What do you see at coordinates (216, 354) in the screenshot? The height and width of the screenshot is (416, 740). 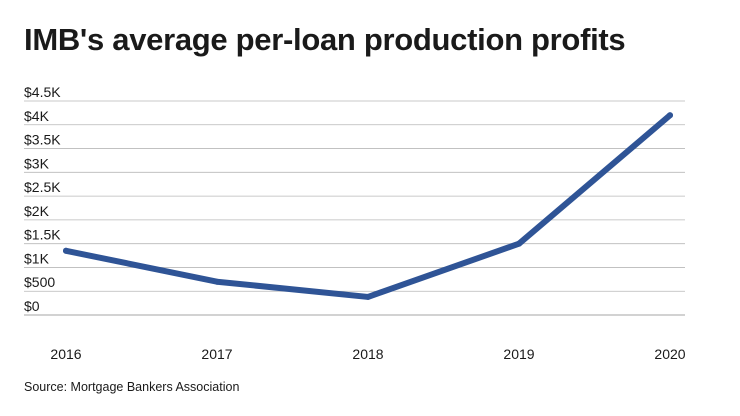 I see `x-tick-label: 2017` at bounding box center [216, 354].